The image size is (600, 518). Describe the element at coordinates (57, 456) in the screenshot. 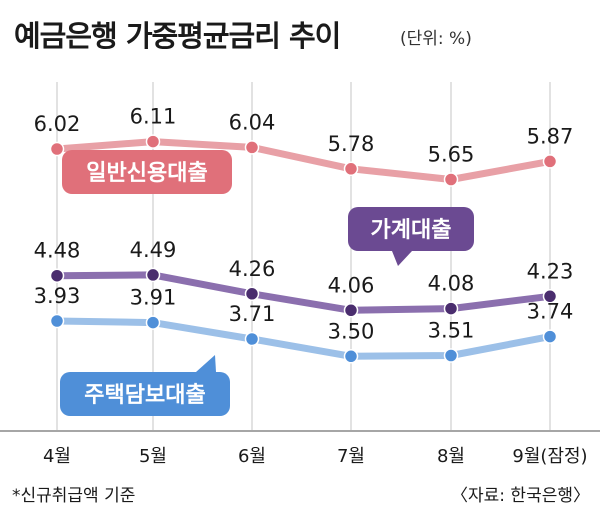

I see `x-tick-label: 4월` at that location.